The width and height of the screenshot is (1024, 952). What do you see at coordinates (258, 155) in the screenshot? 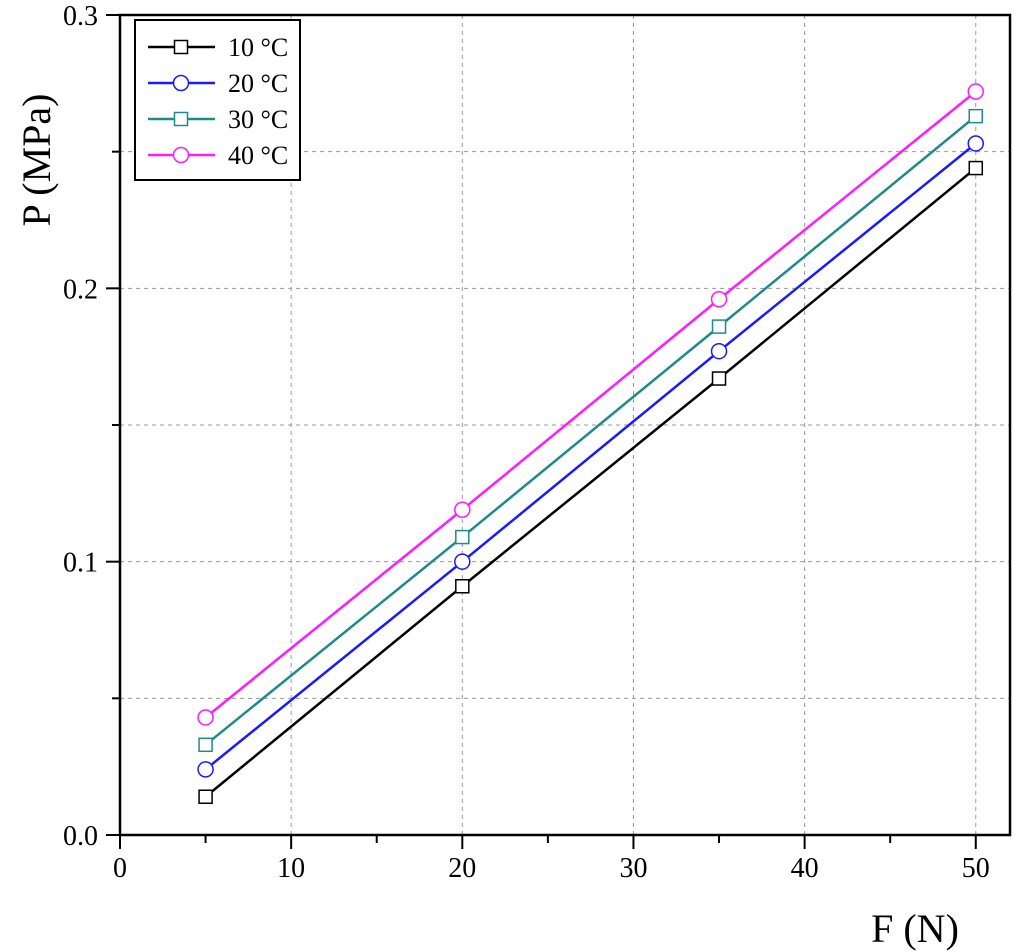
I see `legend-label: 40 °C` at bounding box center [258, 155].